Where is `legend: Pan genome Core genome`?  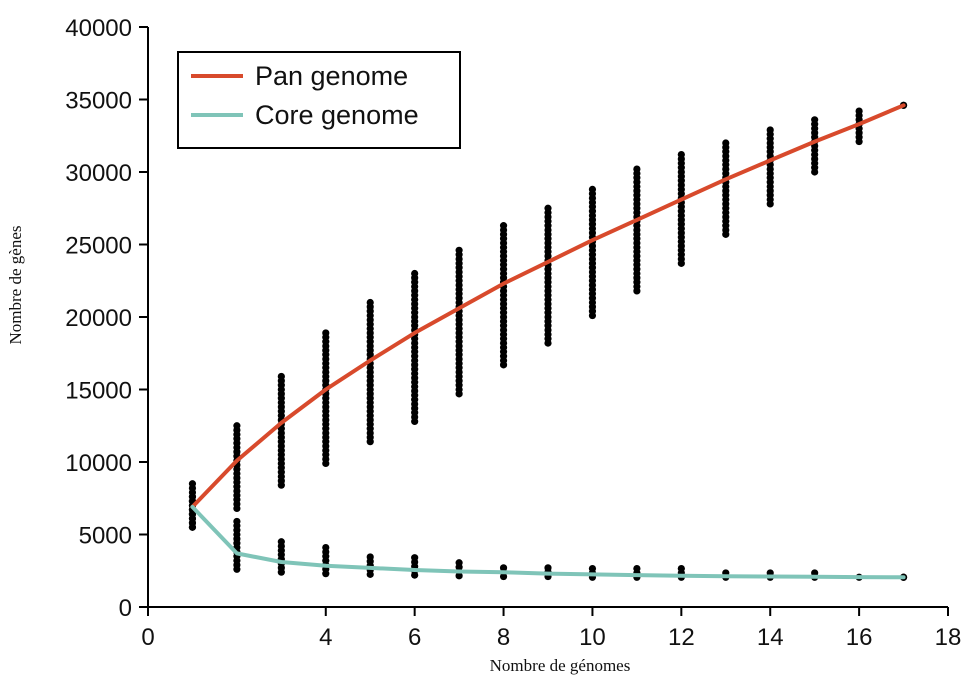
legend: Pan genome Core genome is located at coordinates (319, 100).